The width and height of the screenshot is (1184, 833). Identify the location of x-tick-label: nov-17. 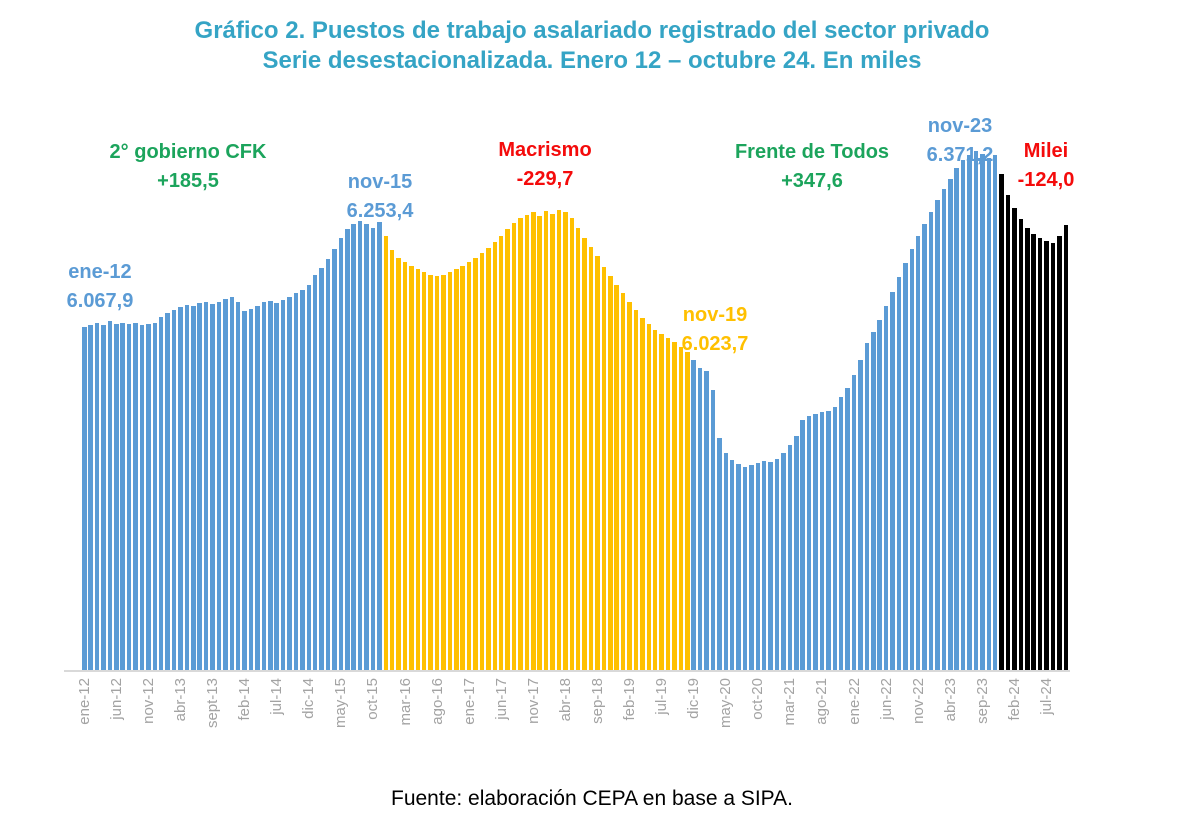
(533, 701).